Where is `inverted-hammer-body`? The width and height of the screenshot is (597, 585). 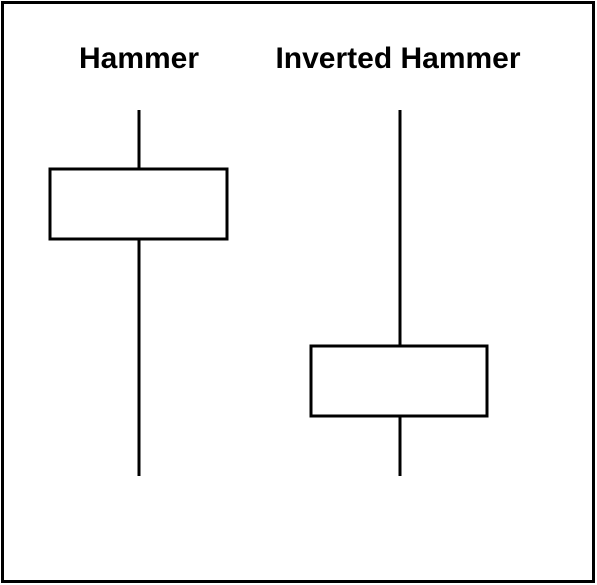
inverted-hammer-body is located at coordinates (399, 381).